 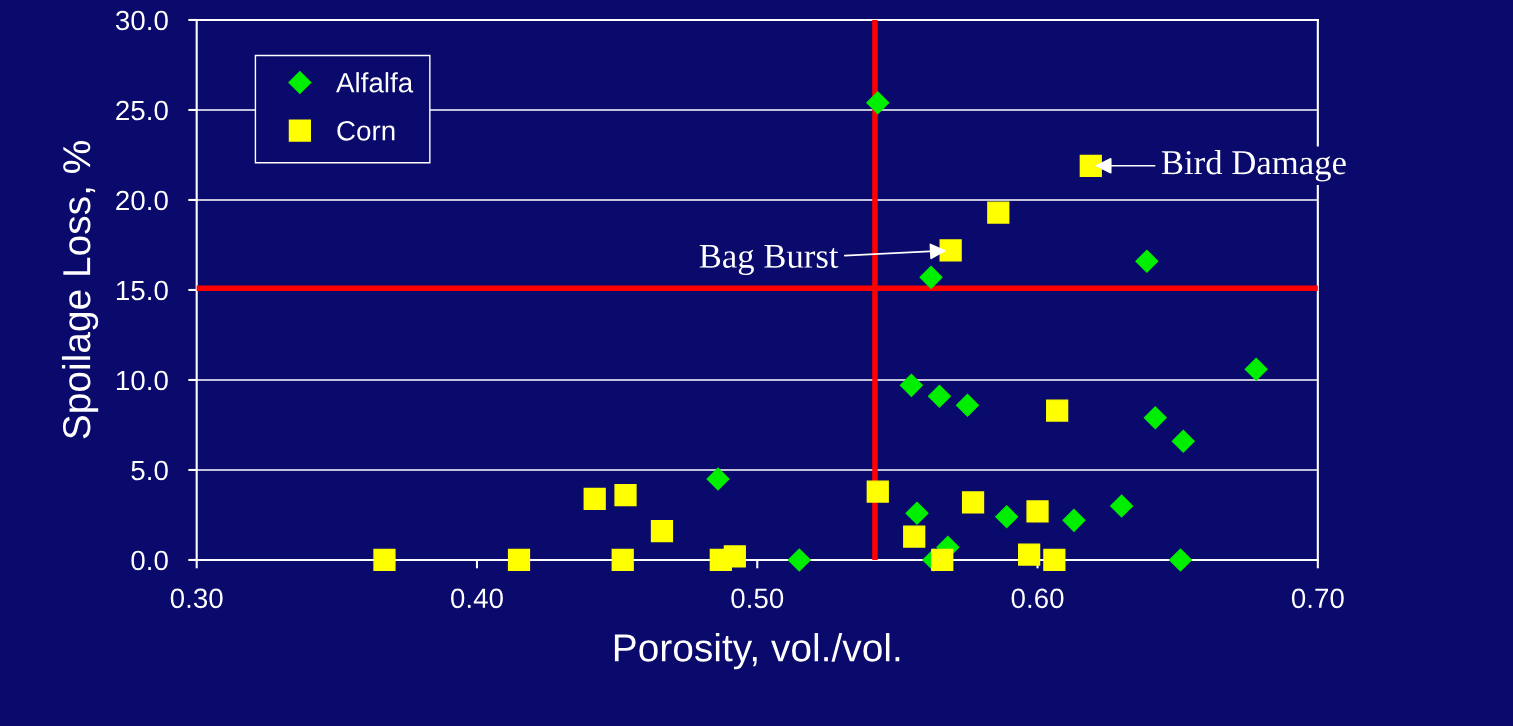 I want to click on y-tick-label: 30.0, so click(x=141, y=20).